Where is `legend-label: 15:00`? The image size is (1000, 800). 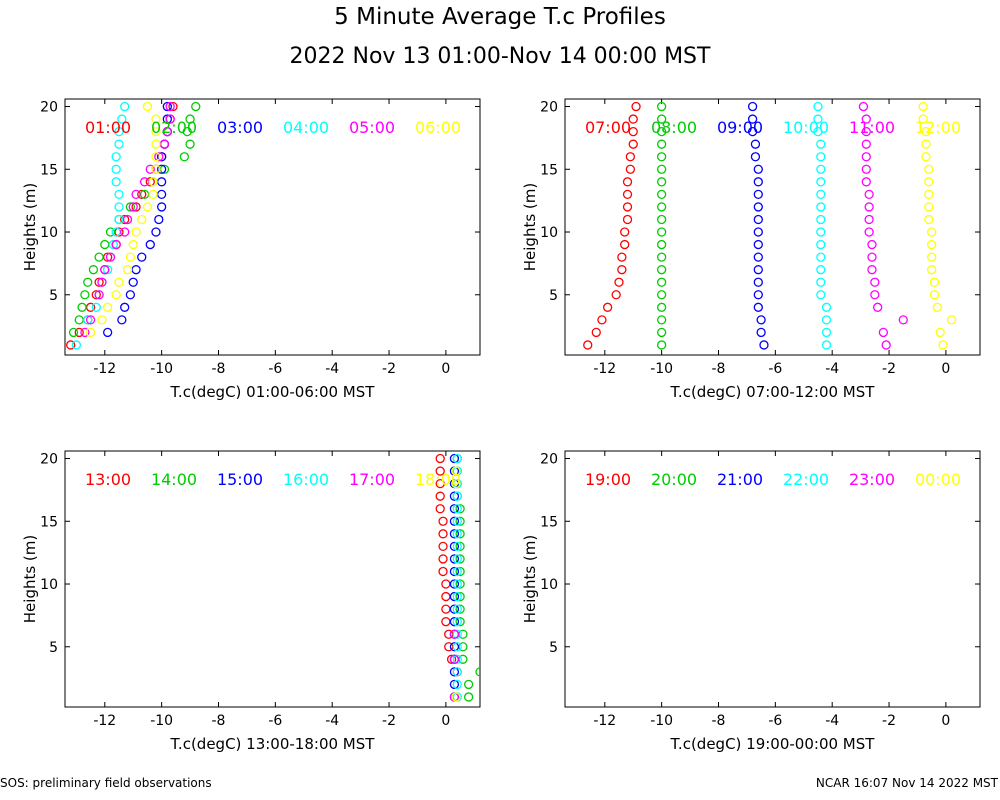 legend-label: 15:00 is located at coordinates (240, 479).